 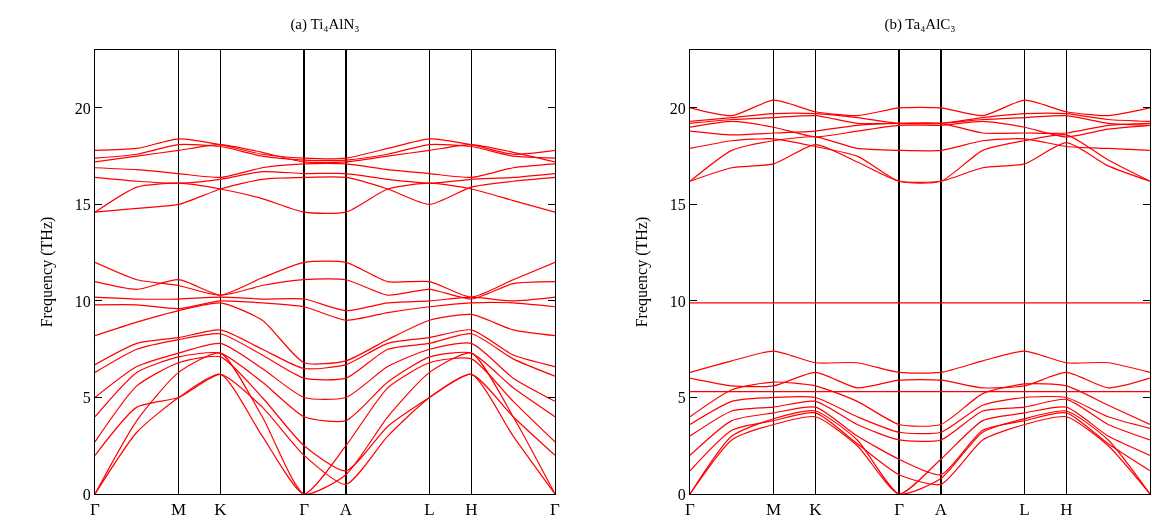 What do you see at coordinates (325, 25) in the screenshot?
I see `chart-title: (a) Ti₄AlN₃` at bounding box center [325, 25].